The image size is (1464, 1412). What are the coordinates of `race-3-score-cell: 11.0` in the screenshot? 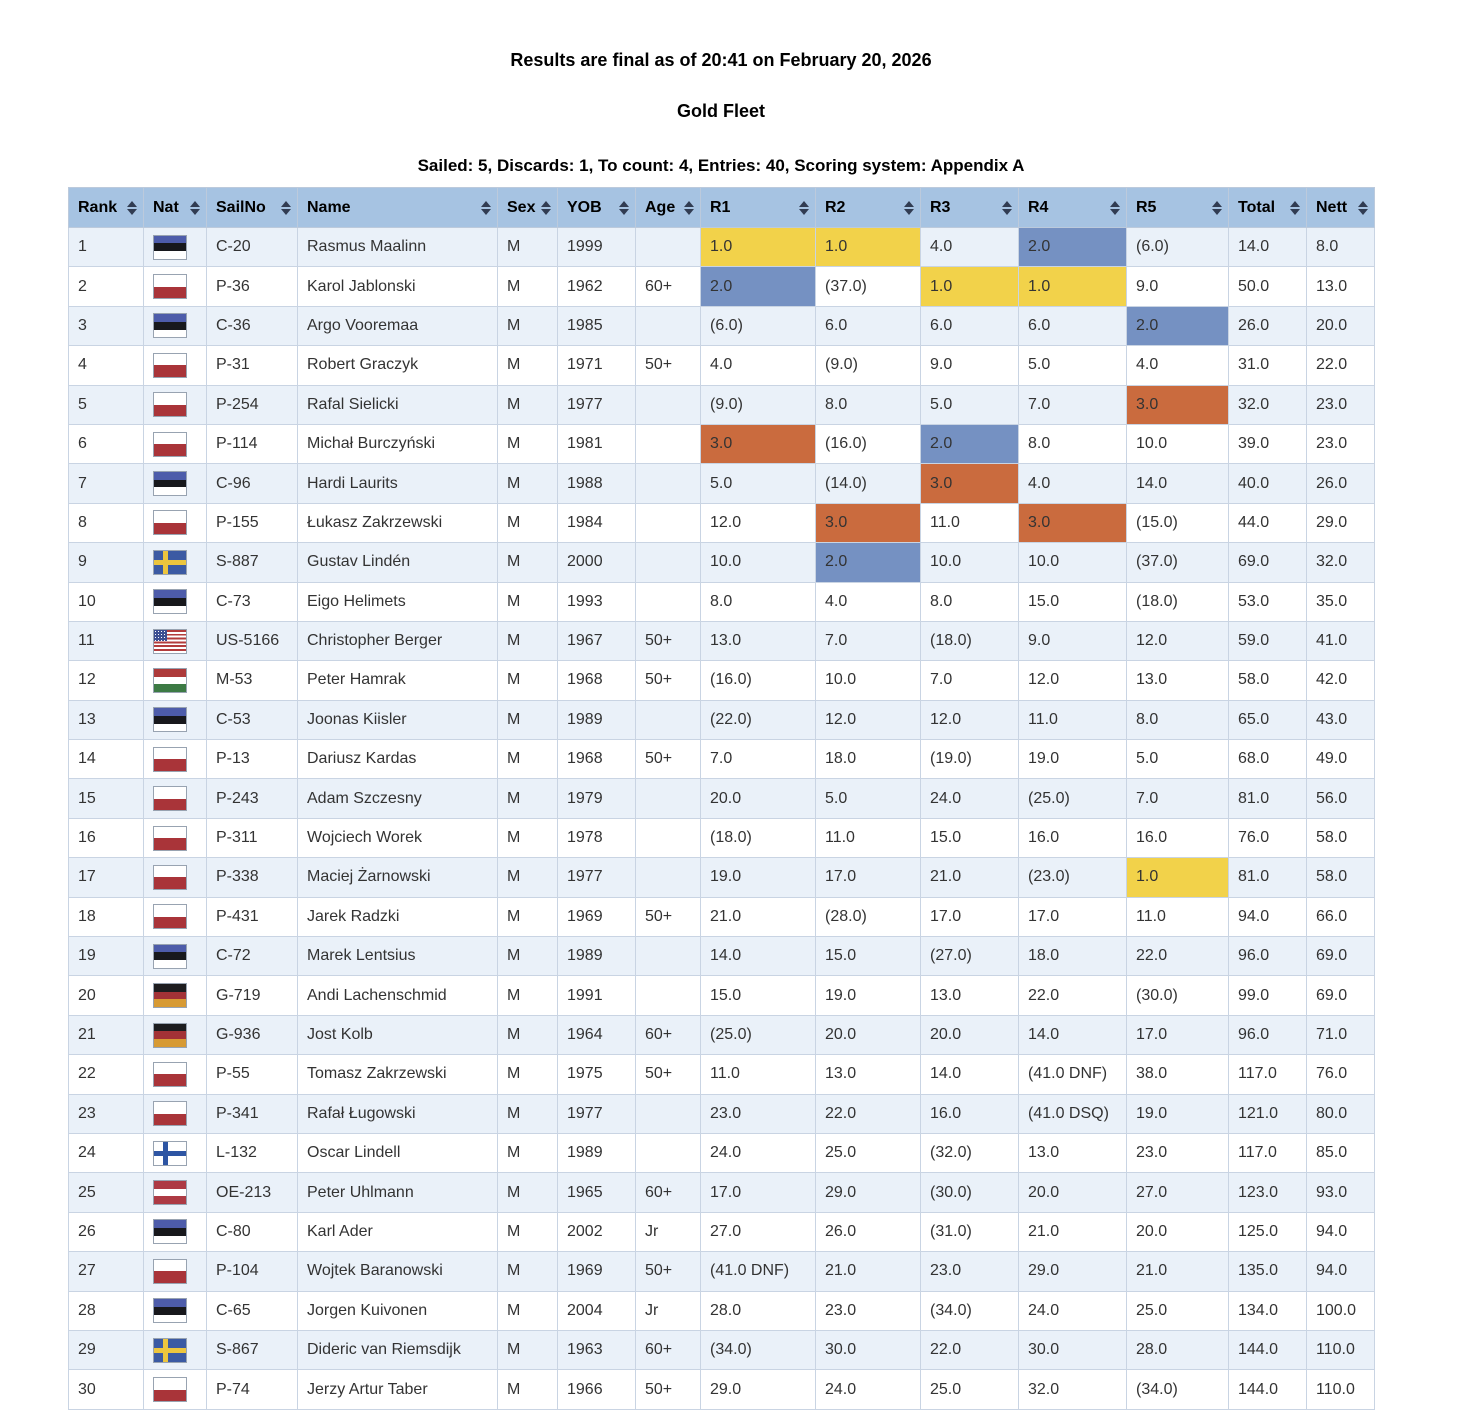 It's located at (969, 523).